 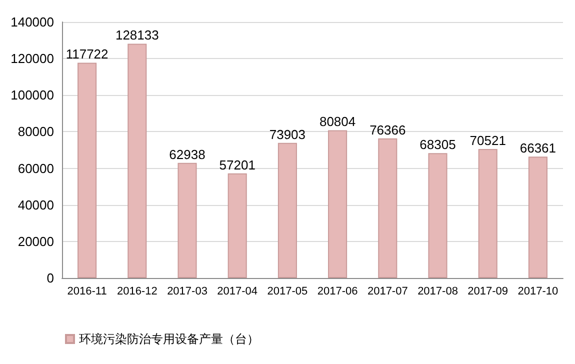 I want to click on x-tick-label: 2017-07, so click(x=387, y=292).